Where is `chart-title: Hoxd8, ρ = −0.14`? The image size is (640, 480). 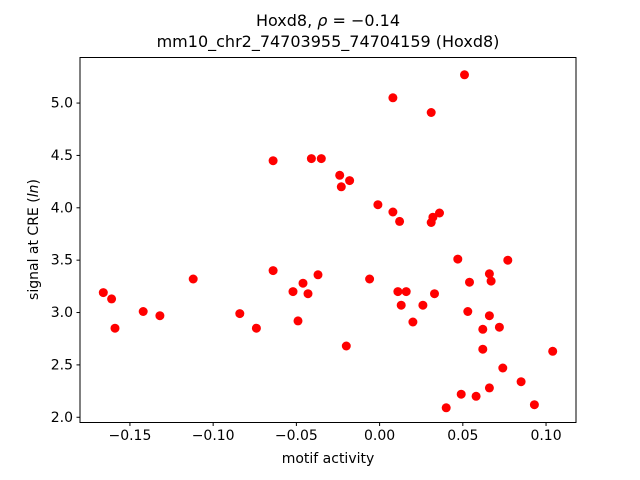 chart-title: Hoxd8, ρ = −0.14 is located at coordinates (328, 20).